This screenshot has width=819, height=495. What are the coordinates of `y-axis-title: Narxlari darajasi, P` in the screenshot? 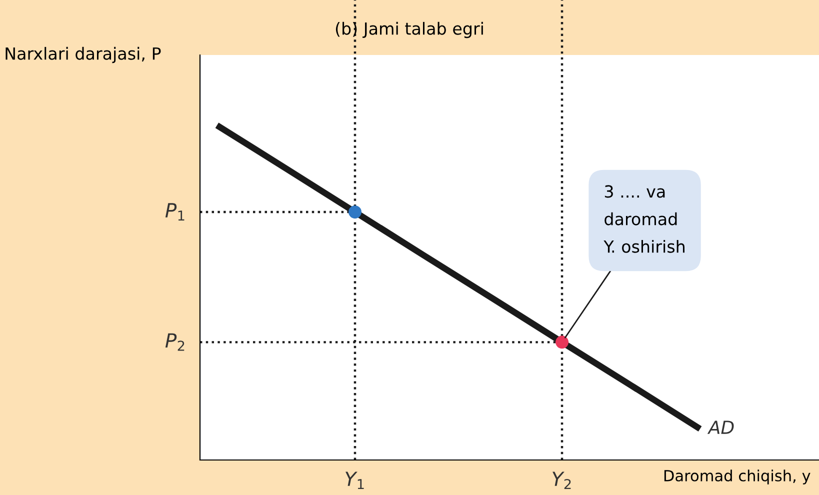 It's located at (83, 55).